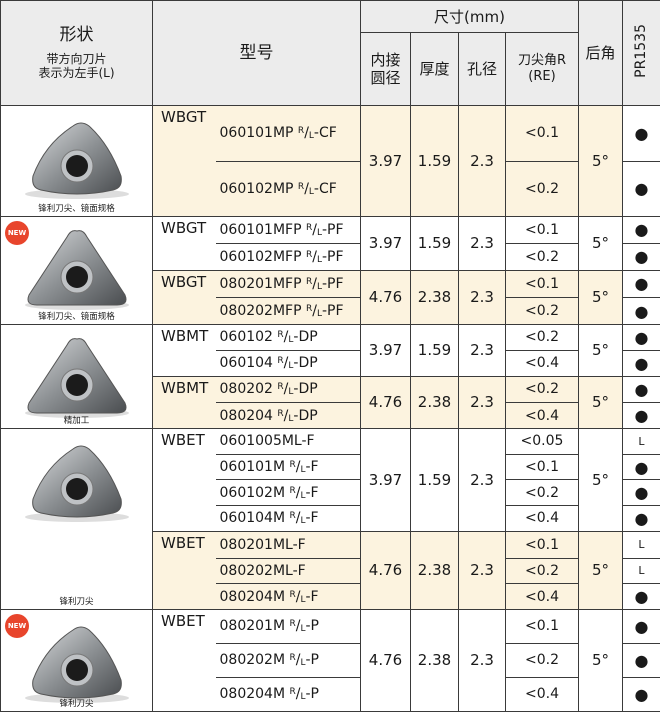 This screenshot has width=660, height=712. What do you see at coordinates (288, 544) in the screenshot?
I see `model: 080201ML-F` at bounding box center [288, 544].